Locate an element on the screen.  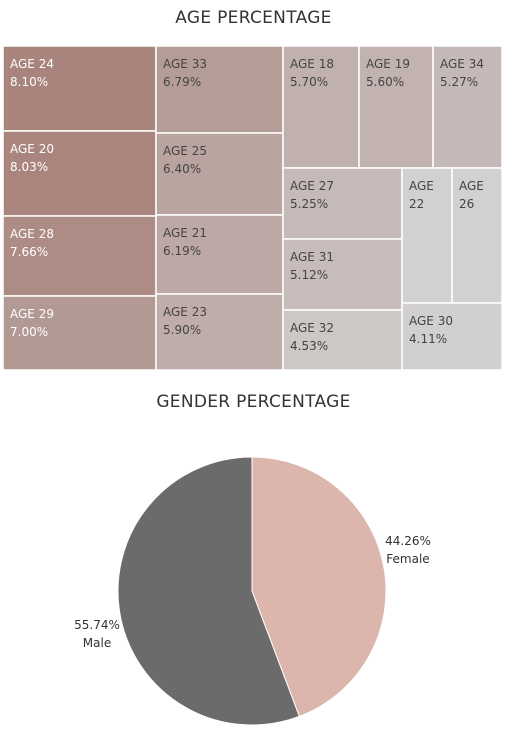
treemap-tile: AGE 21 6.19% is located at coordinates (219, 254).